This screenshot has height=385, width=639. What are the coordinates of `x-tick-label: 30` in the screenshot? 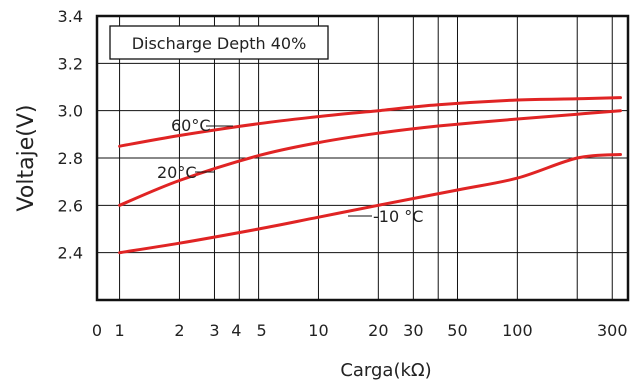 It's located at (413, 330).